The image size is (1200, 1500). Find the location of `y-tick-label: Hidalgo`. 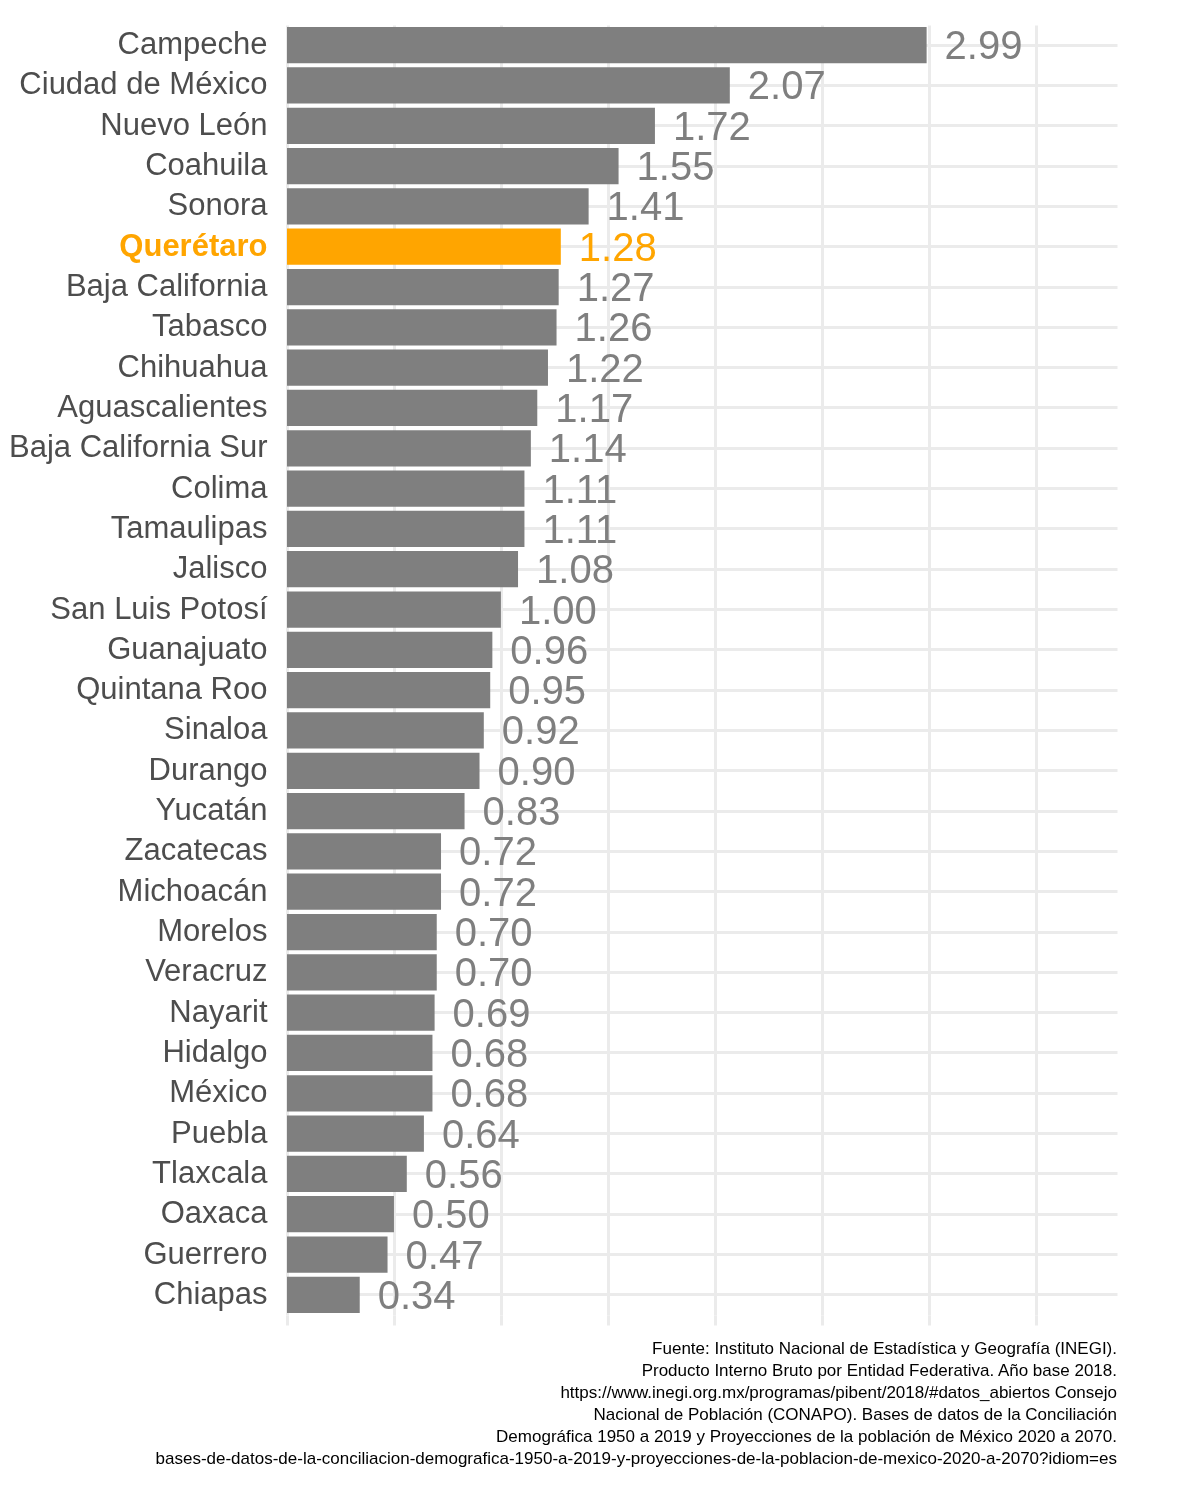

y-tick-label: Hidalgo is located at coordinates (215, 1051).